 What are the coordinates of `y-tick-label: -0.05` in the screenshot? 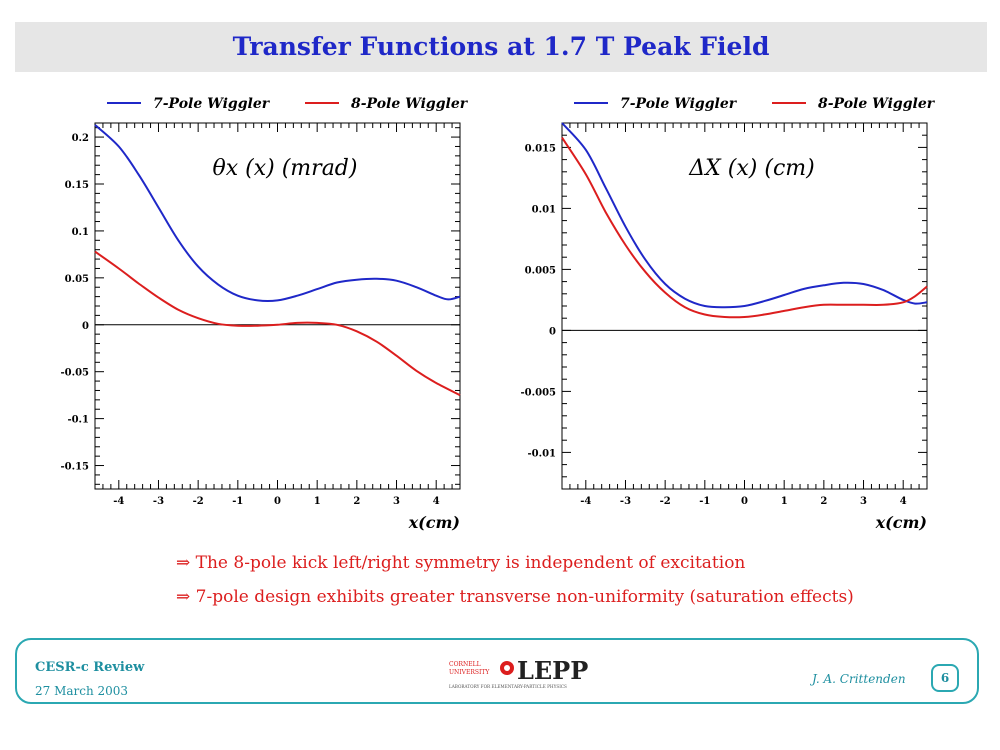 It's located at (74, 373).